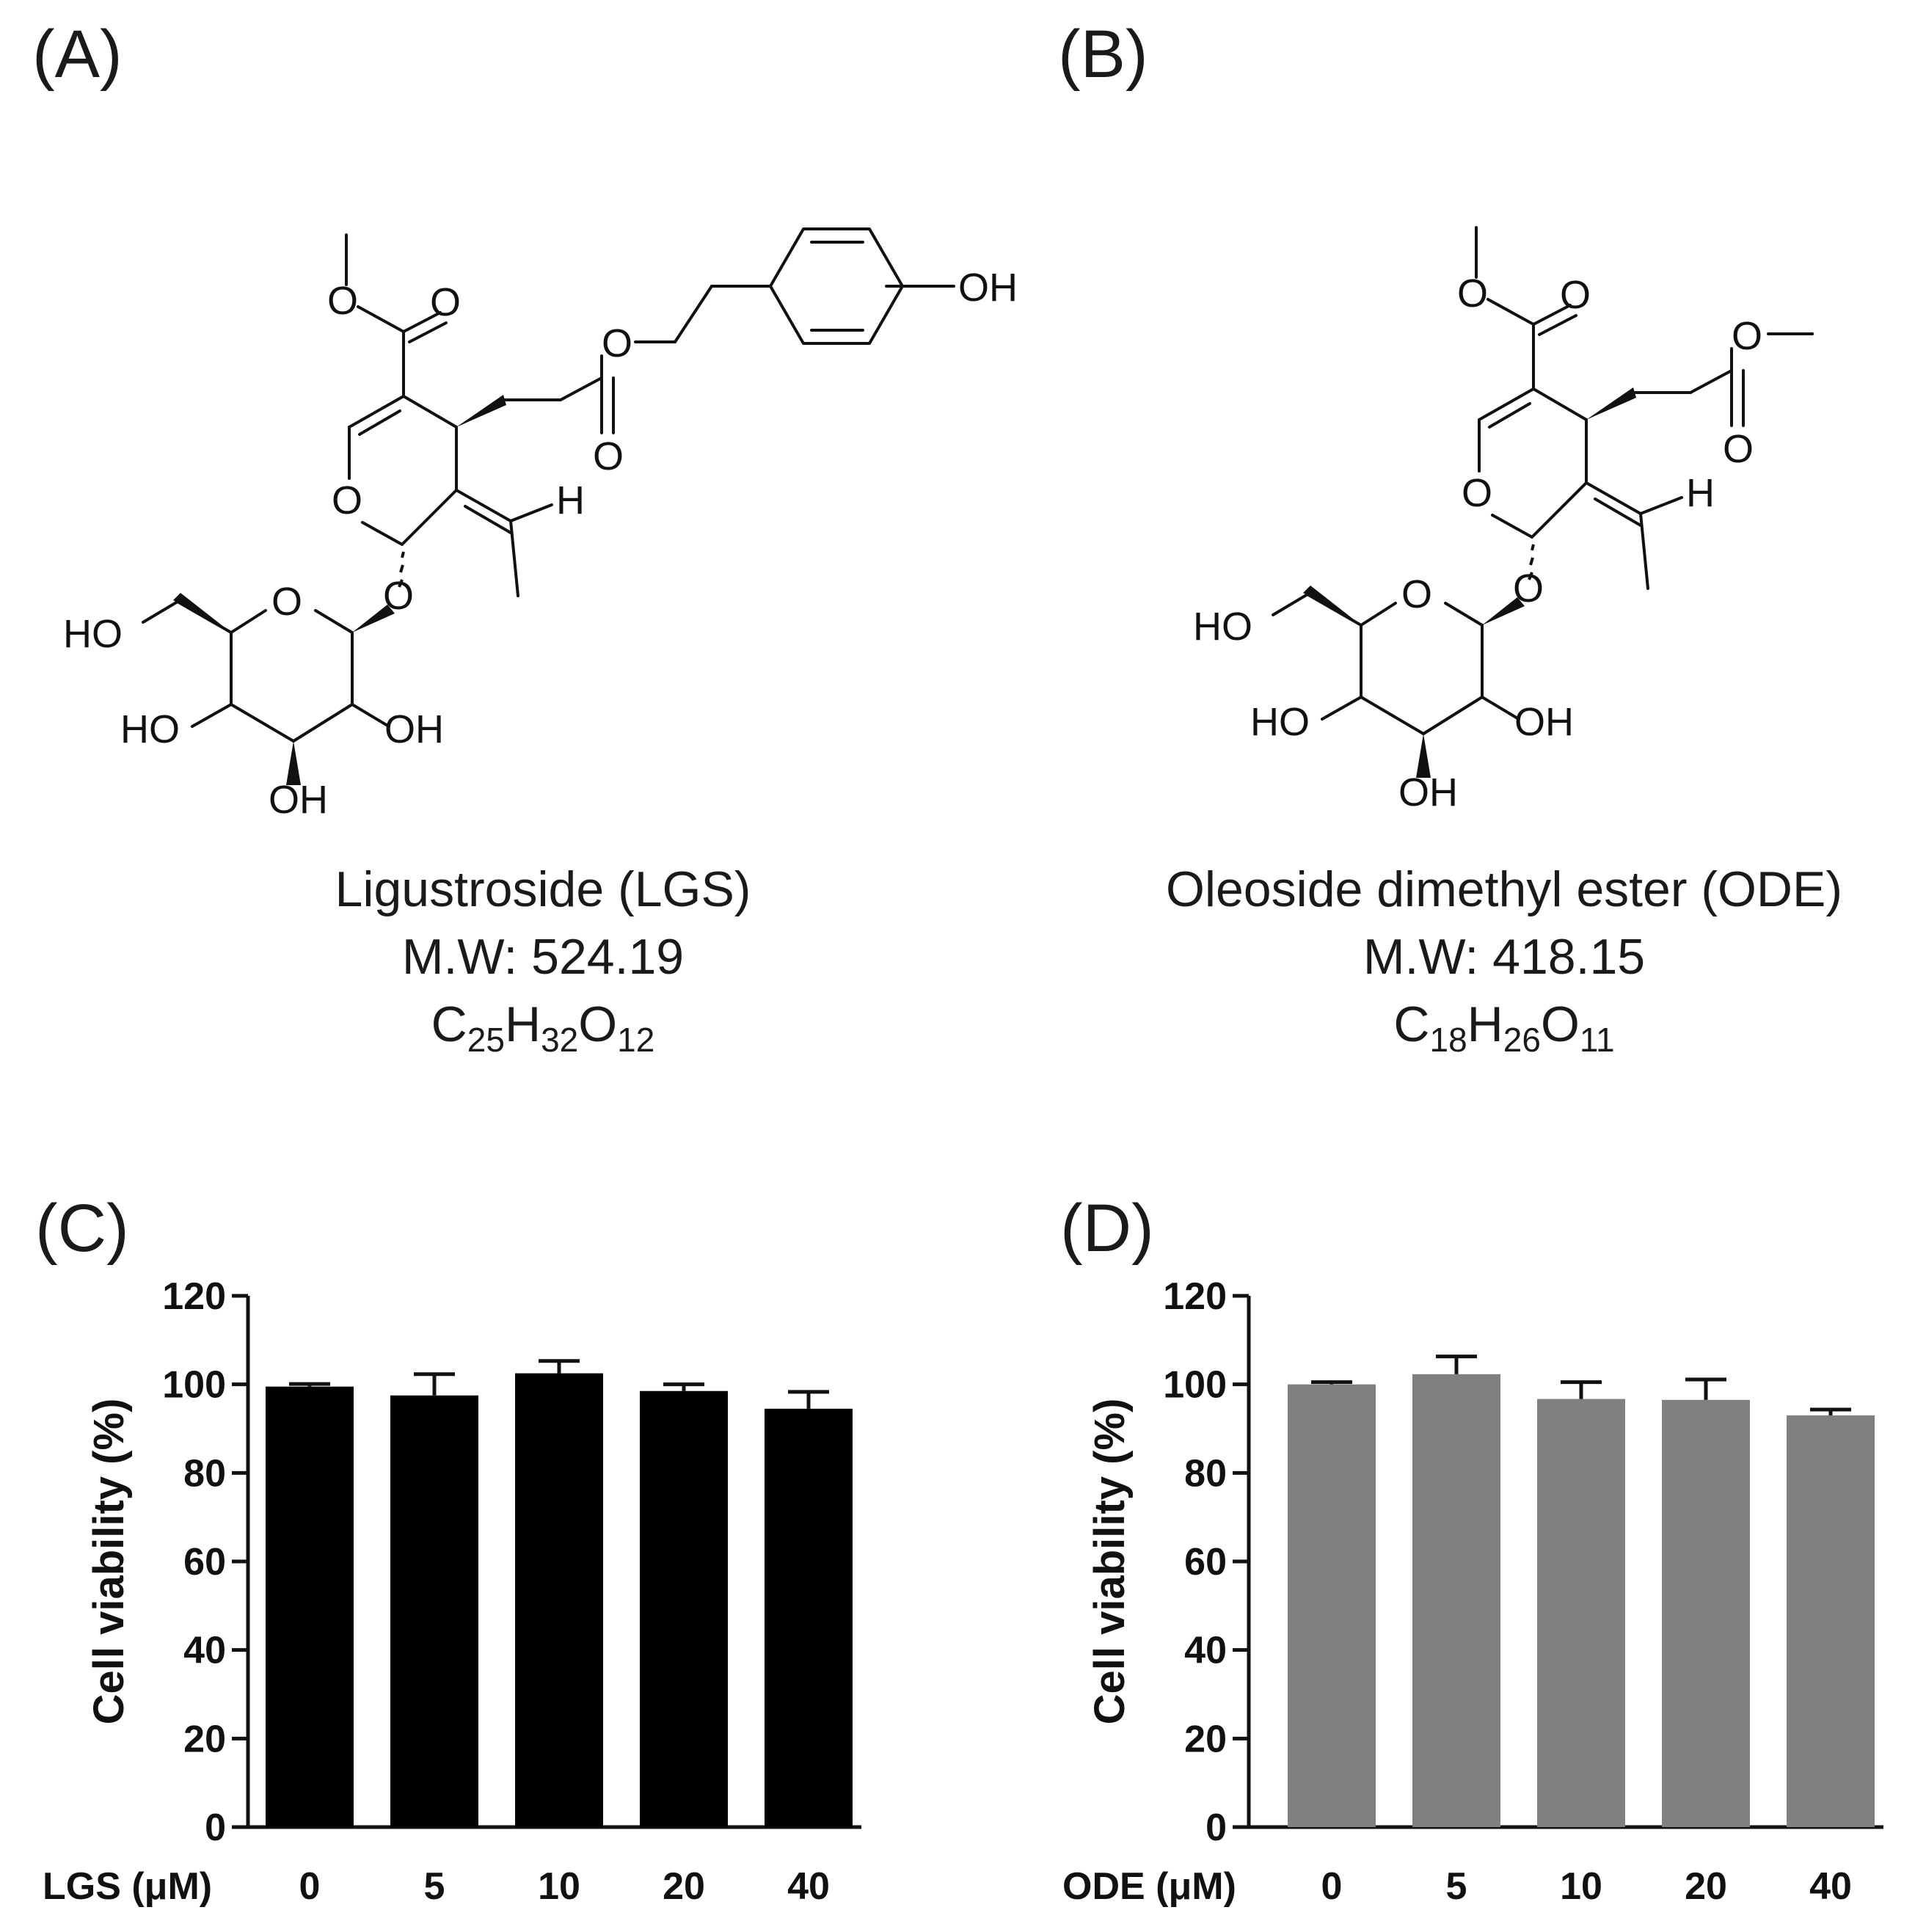 The height and width of the screenshot is (1932, 1926). Describe the element at coordinates (543, 889) in the screenshot. I see `compound-name: Ligustroside (LGS)` at that location.